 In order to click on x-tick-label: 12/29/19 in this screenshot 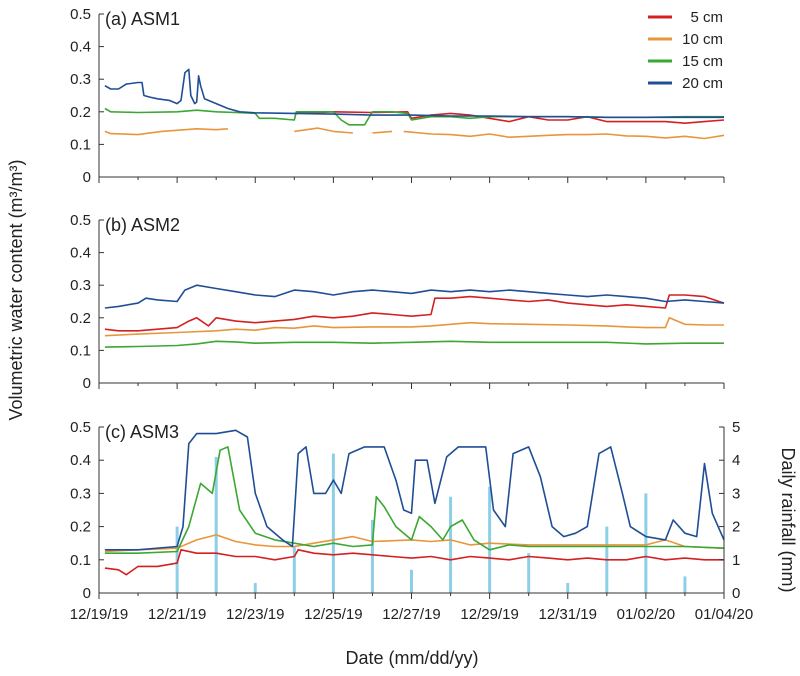, I will do `click(489, 614)`.